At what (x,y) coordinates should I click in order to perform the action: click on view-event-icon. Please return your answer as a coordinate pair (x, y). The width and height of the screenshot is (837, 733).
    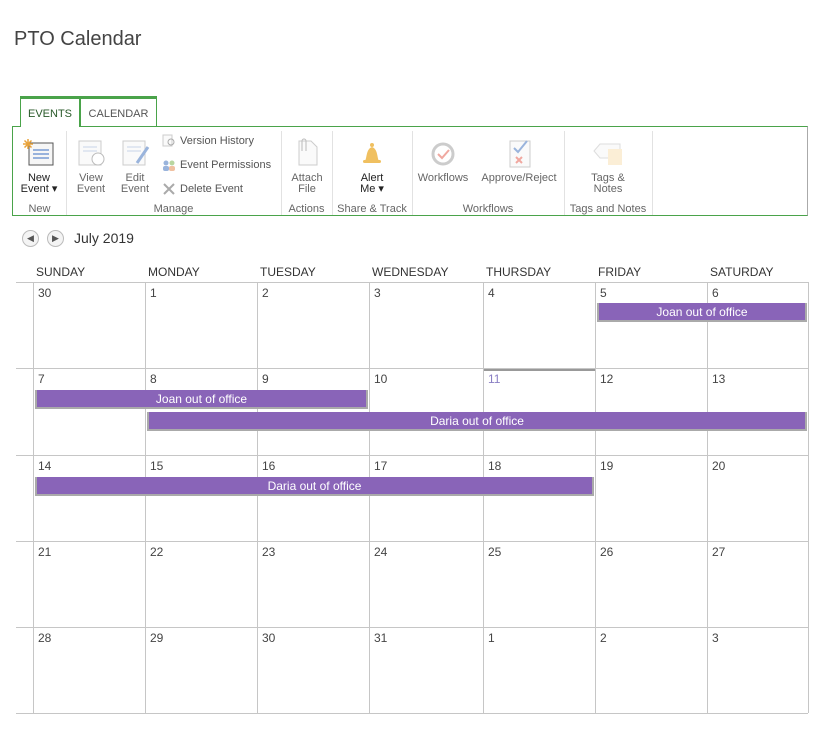
    Looking at the image, I should click on (91, 153).